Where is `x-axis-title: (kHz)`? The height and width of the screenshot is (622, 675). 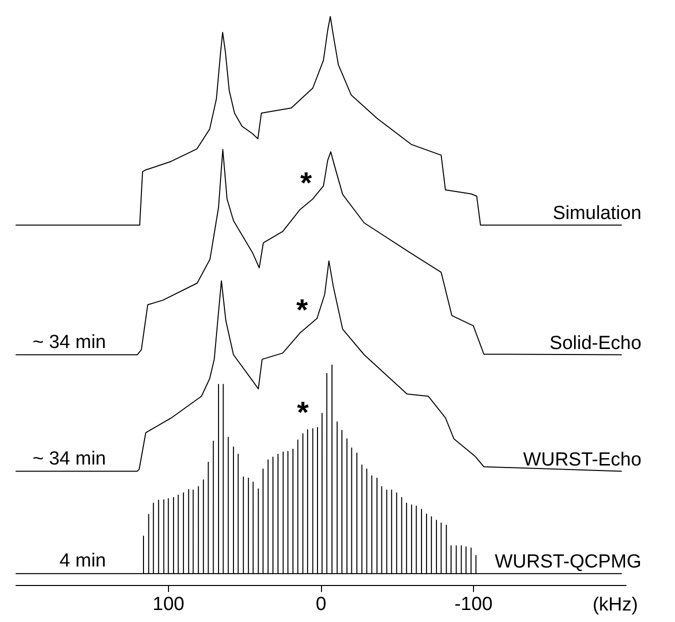
x-axis-title: (kHz) is located at coordinates (615, 605).